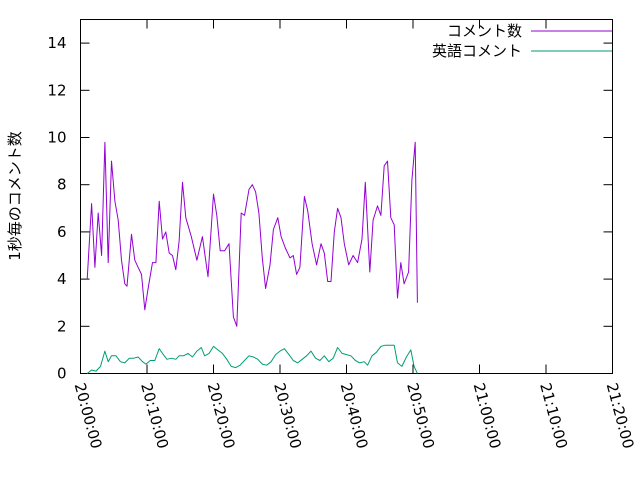 This screenshot has width=640, height=480. I want to click on x-tick-label: 21:00:00, so click(487, 416).